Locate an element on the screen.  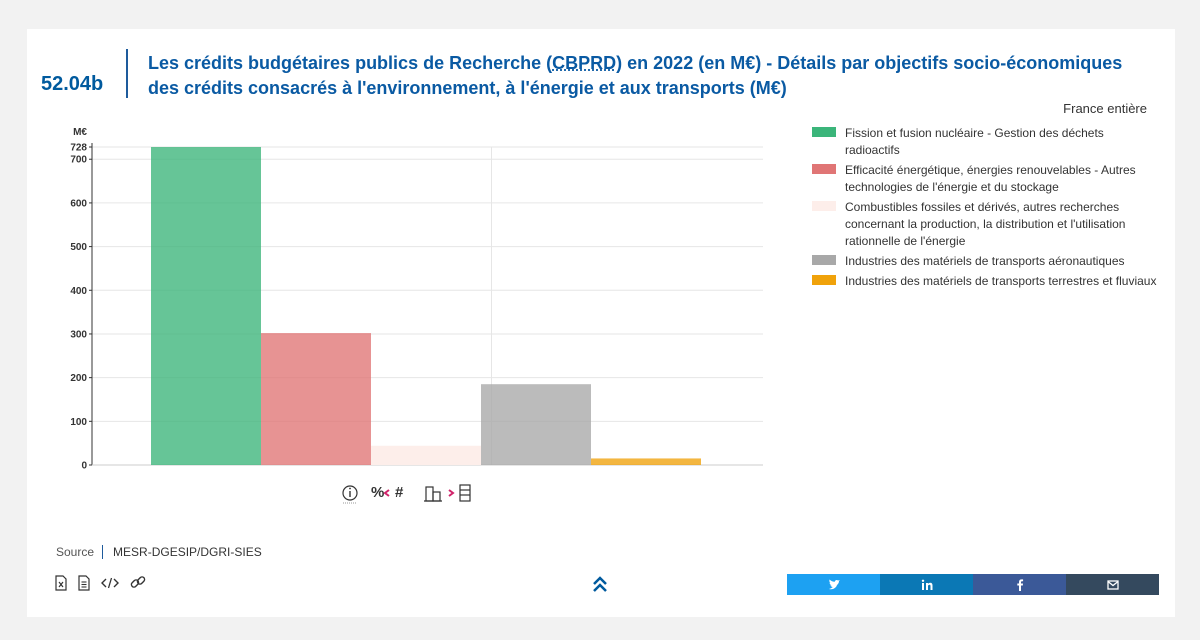
y-axis-label: M€ is located at coordinates (80, 132).